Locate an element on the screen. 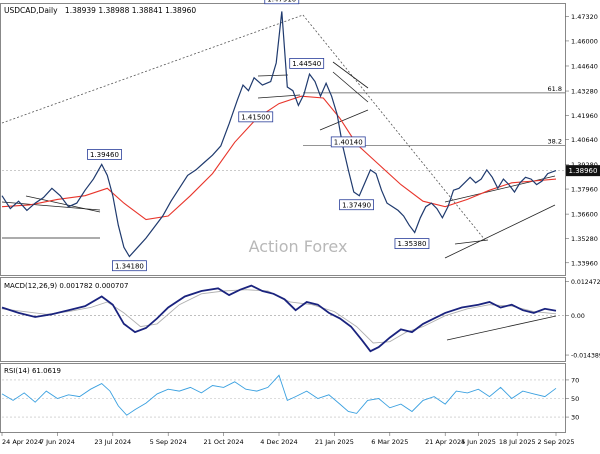 The width and height of the screenshot is (600, 454). wedge-dec-lower is located at coordinates (279, 96).